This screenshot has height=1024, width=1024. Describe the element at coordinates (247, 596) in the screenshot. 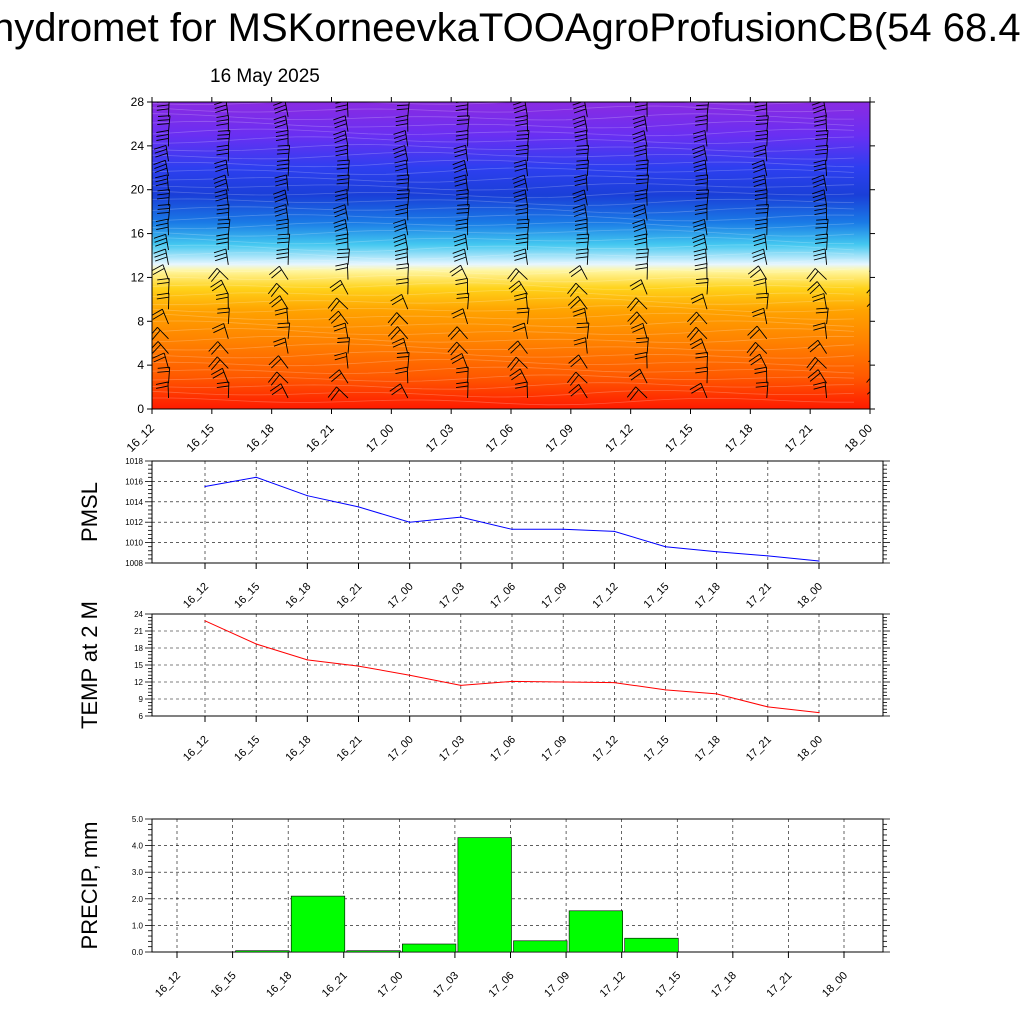

I see `x-tick-label: 16_15` at that location.